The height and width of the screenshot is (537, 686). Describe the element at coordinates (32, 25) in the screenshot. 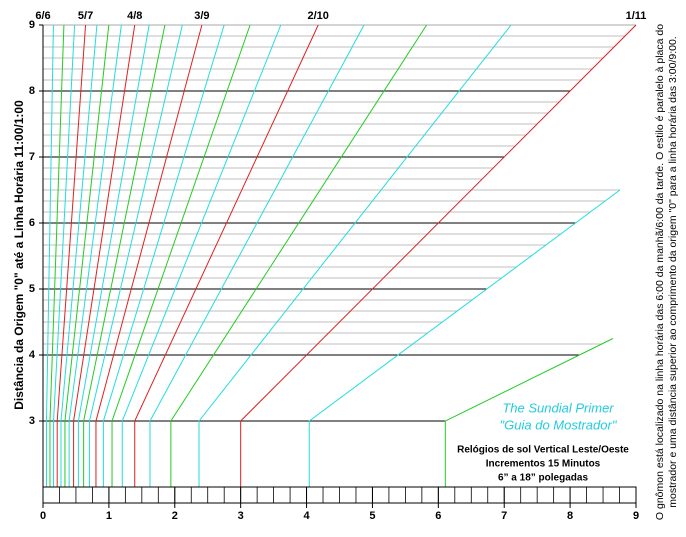

I see `y-tick-label: 9` at that location.